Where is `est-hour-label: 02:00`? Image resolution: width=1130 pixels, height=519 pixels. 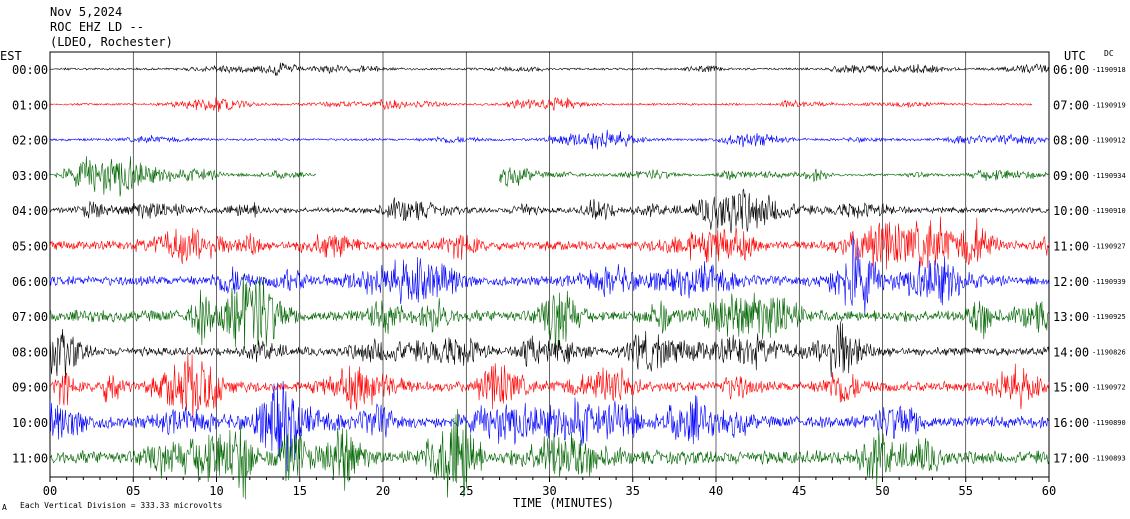 est-hour-label: 02:00 is located at coordinates (30, 141).